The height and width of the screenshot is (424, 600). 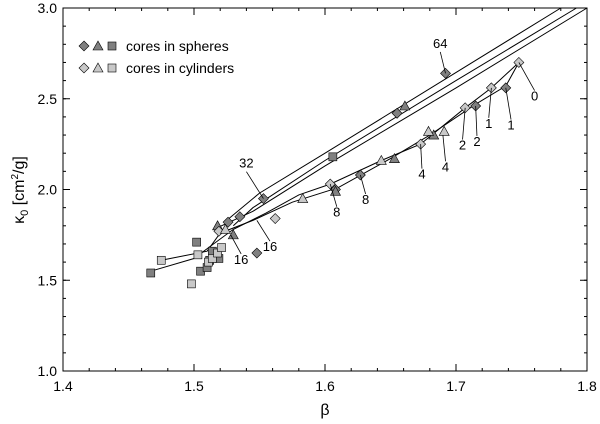 I want to click on x-tick-label: 1.4, so click(x=63, y=386).